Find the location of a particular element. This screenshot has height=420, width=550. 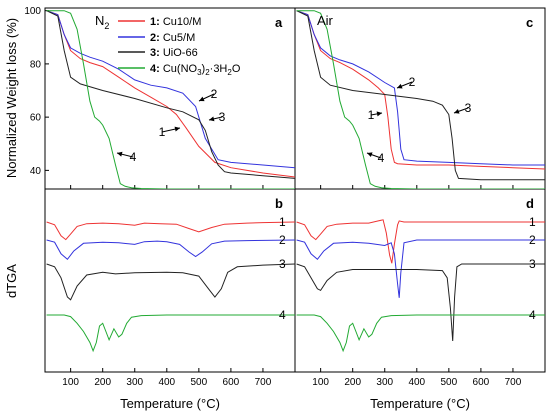

y-tick-label-a-60: 60 is located at coordinates (36, 118).